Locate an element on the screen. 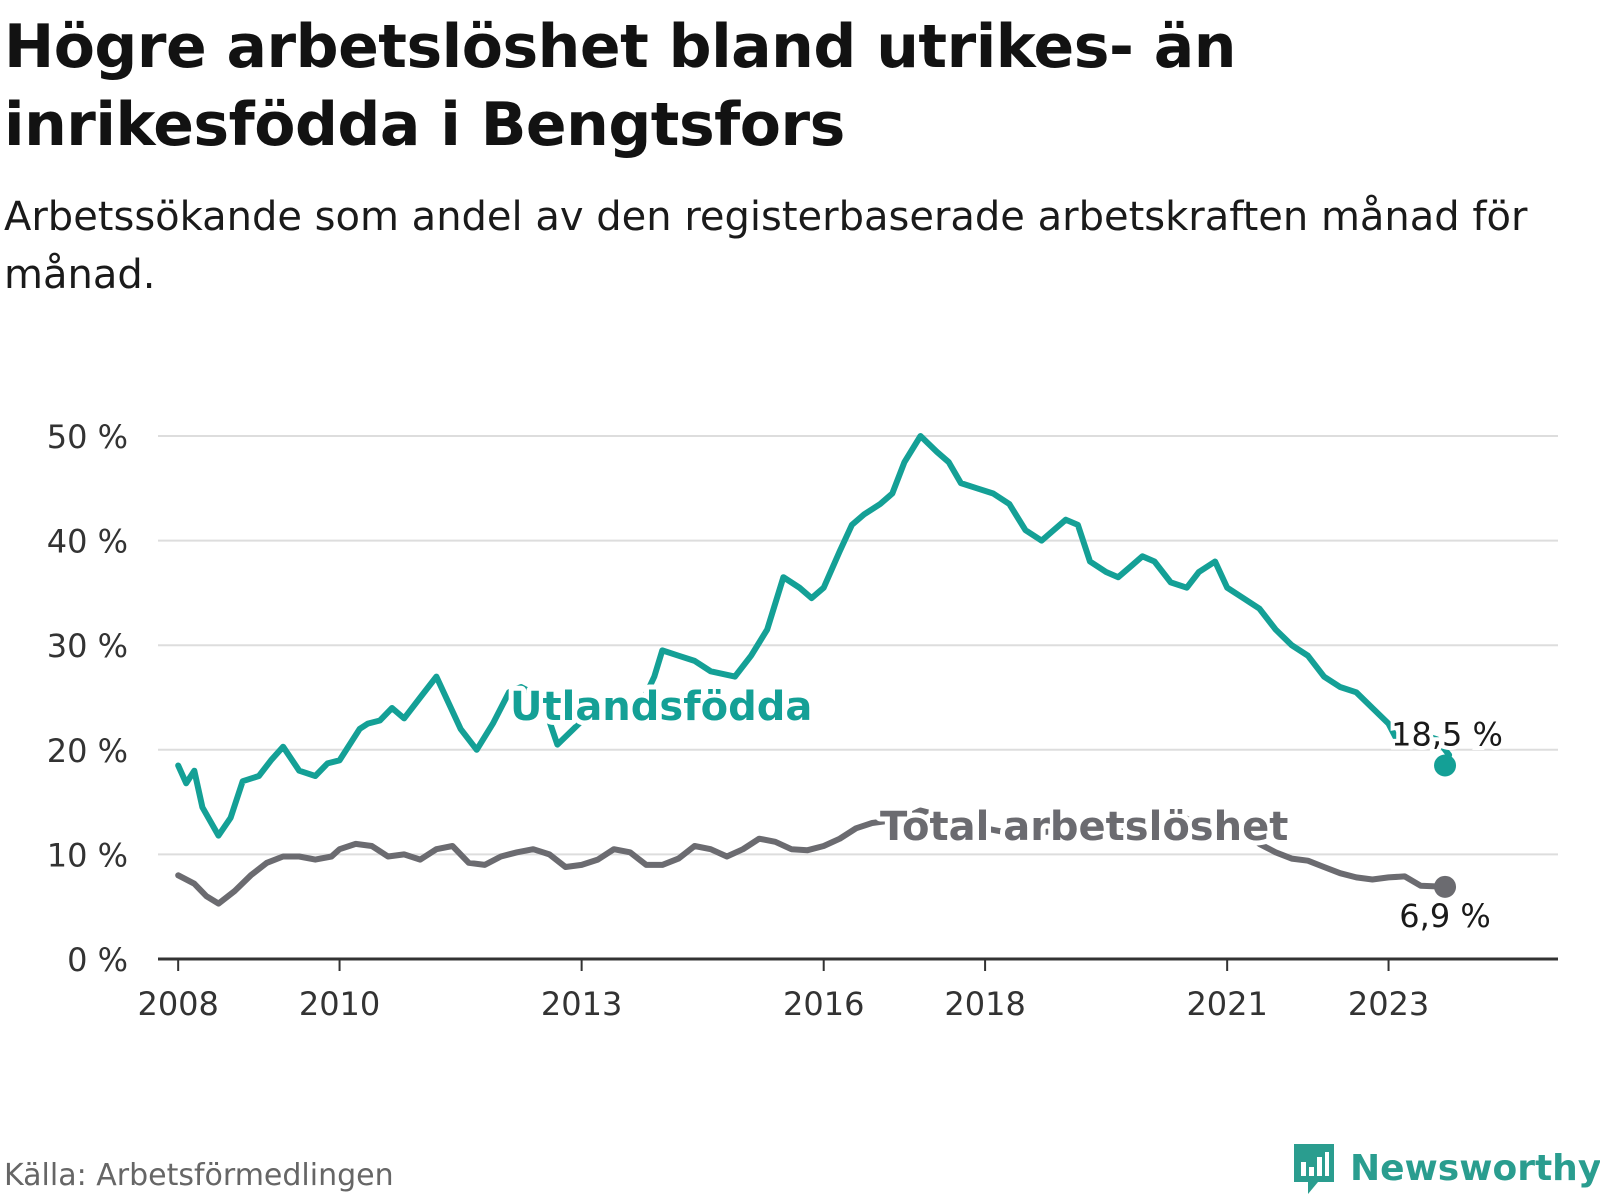  x-tick-label: 2010 is located at coordinates (339, 1002).